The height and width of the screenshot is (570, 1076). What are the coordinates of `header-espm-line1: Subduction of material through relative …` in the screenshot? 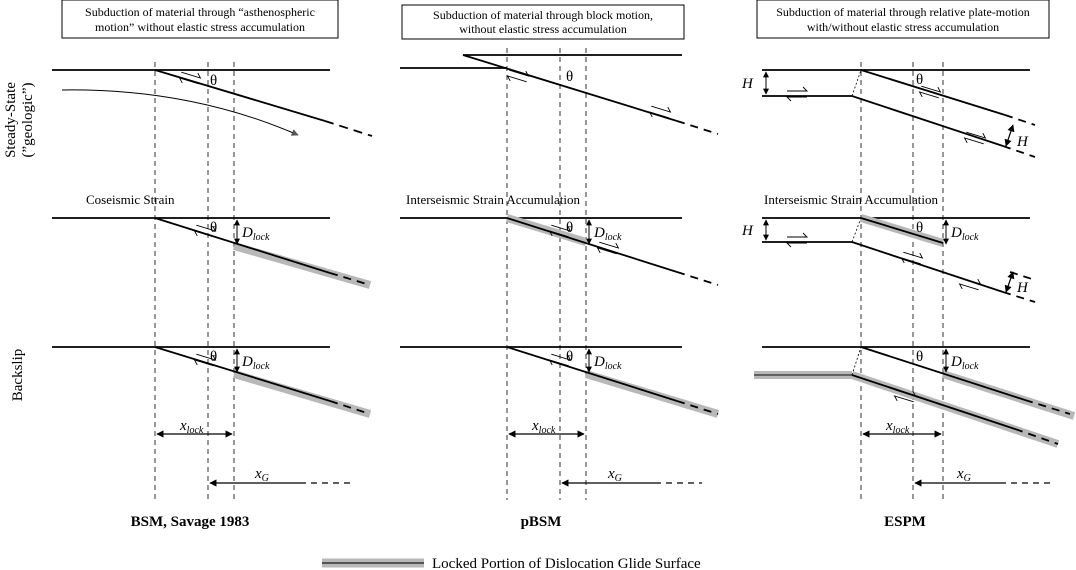 It's located at (903, 12).